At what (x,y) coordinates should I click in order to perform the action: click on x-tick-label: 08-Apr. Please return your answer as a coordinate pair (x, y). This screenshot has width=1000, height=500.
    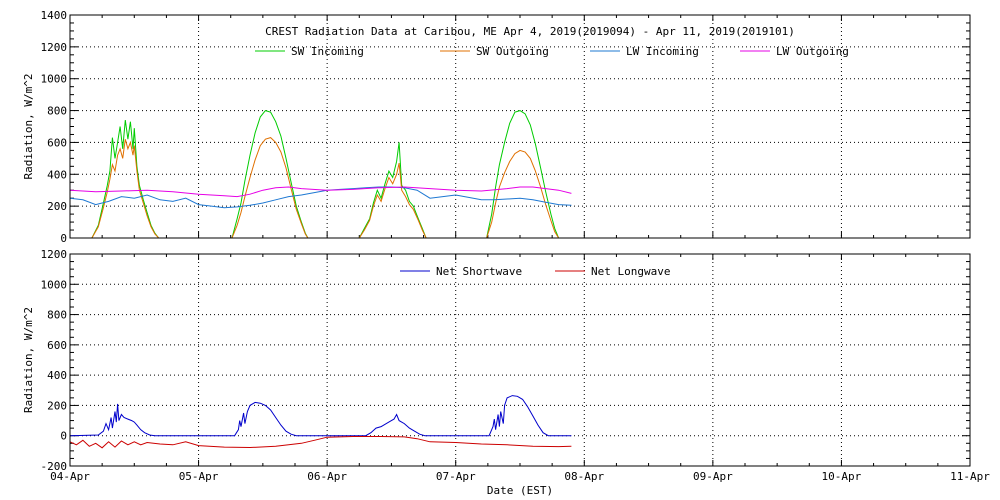
    Looking at the image, I should click on (584, 476).